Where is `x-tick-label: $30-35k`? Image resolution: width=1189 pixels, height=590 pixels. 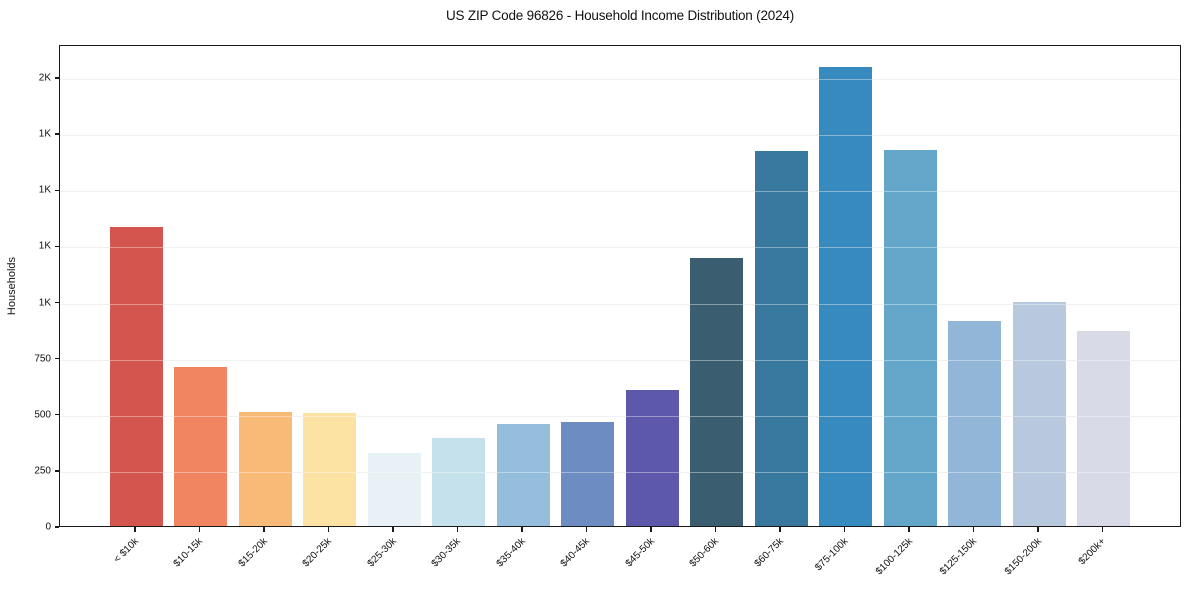
x-tick-label: $30-35k is located at coordinates (446, 553).